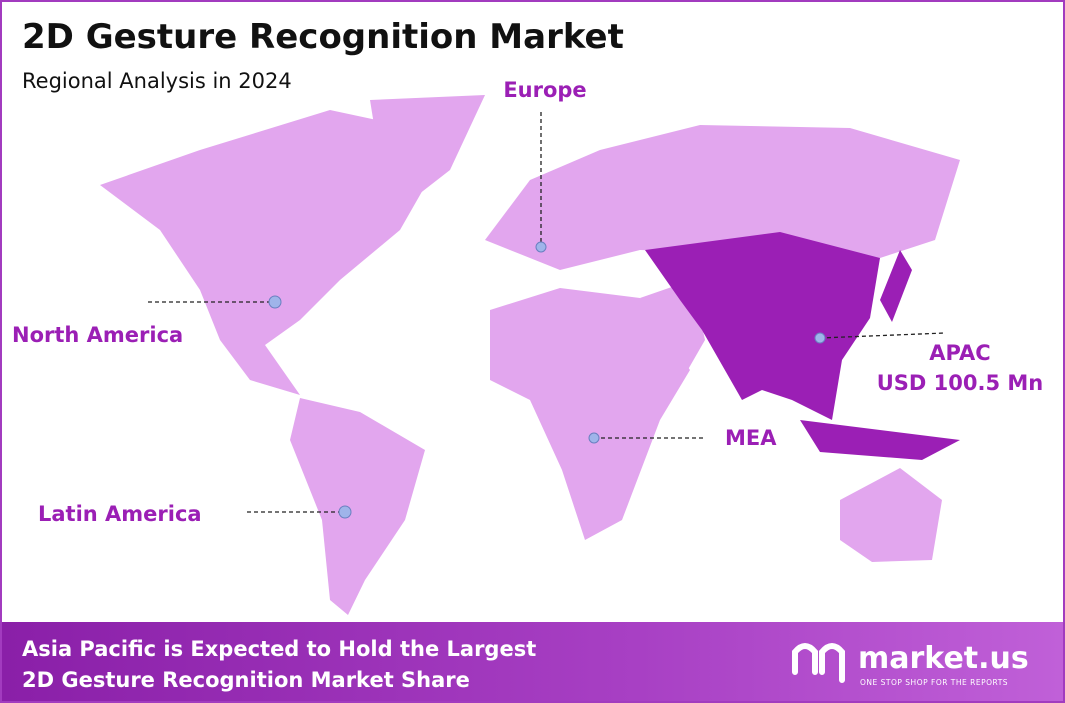  What do you see at coordinates (157, 81) in the screenshot?
I see `subtitle: Regional Analysis in 2024` at bounding box center [157, 81].